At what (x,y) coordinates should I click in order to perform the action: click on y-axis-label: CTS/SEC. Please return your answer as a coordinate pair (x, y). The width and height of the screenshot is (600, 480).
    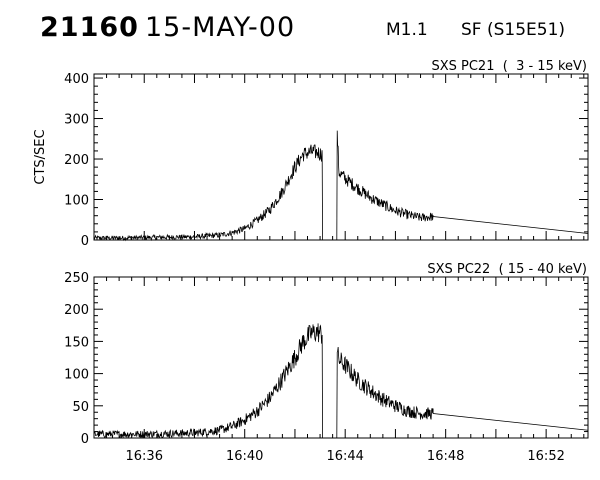
    Looking at the image, I should click on (40, 156).